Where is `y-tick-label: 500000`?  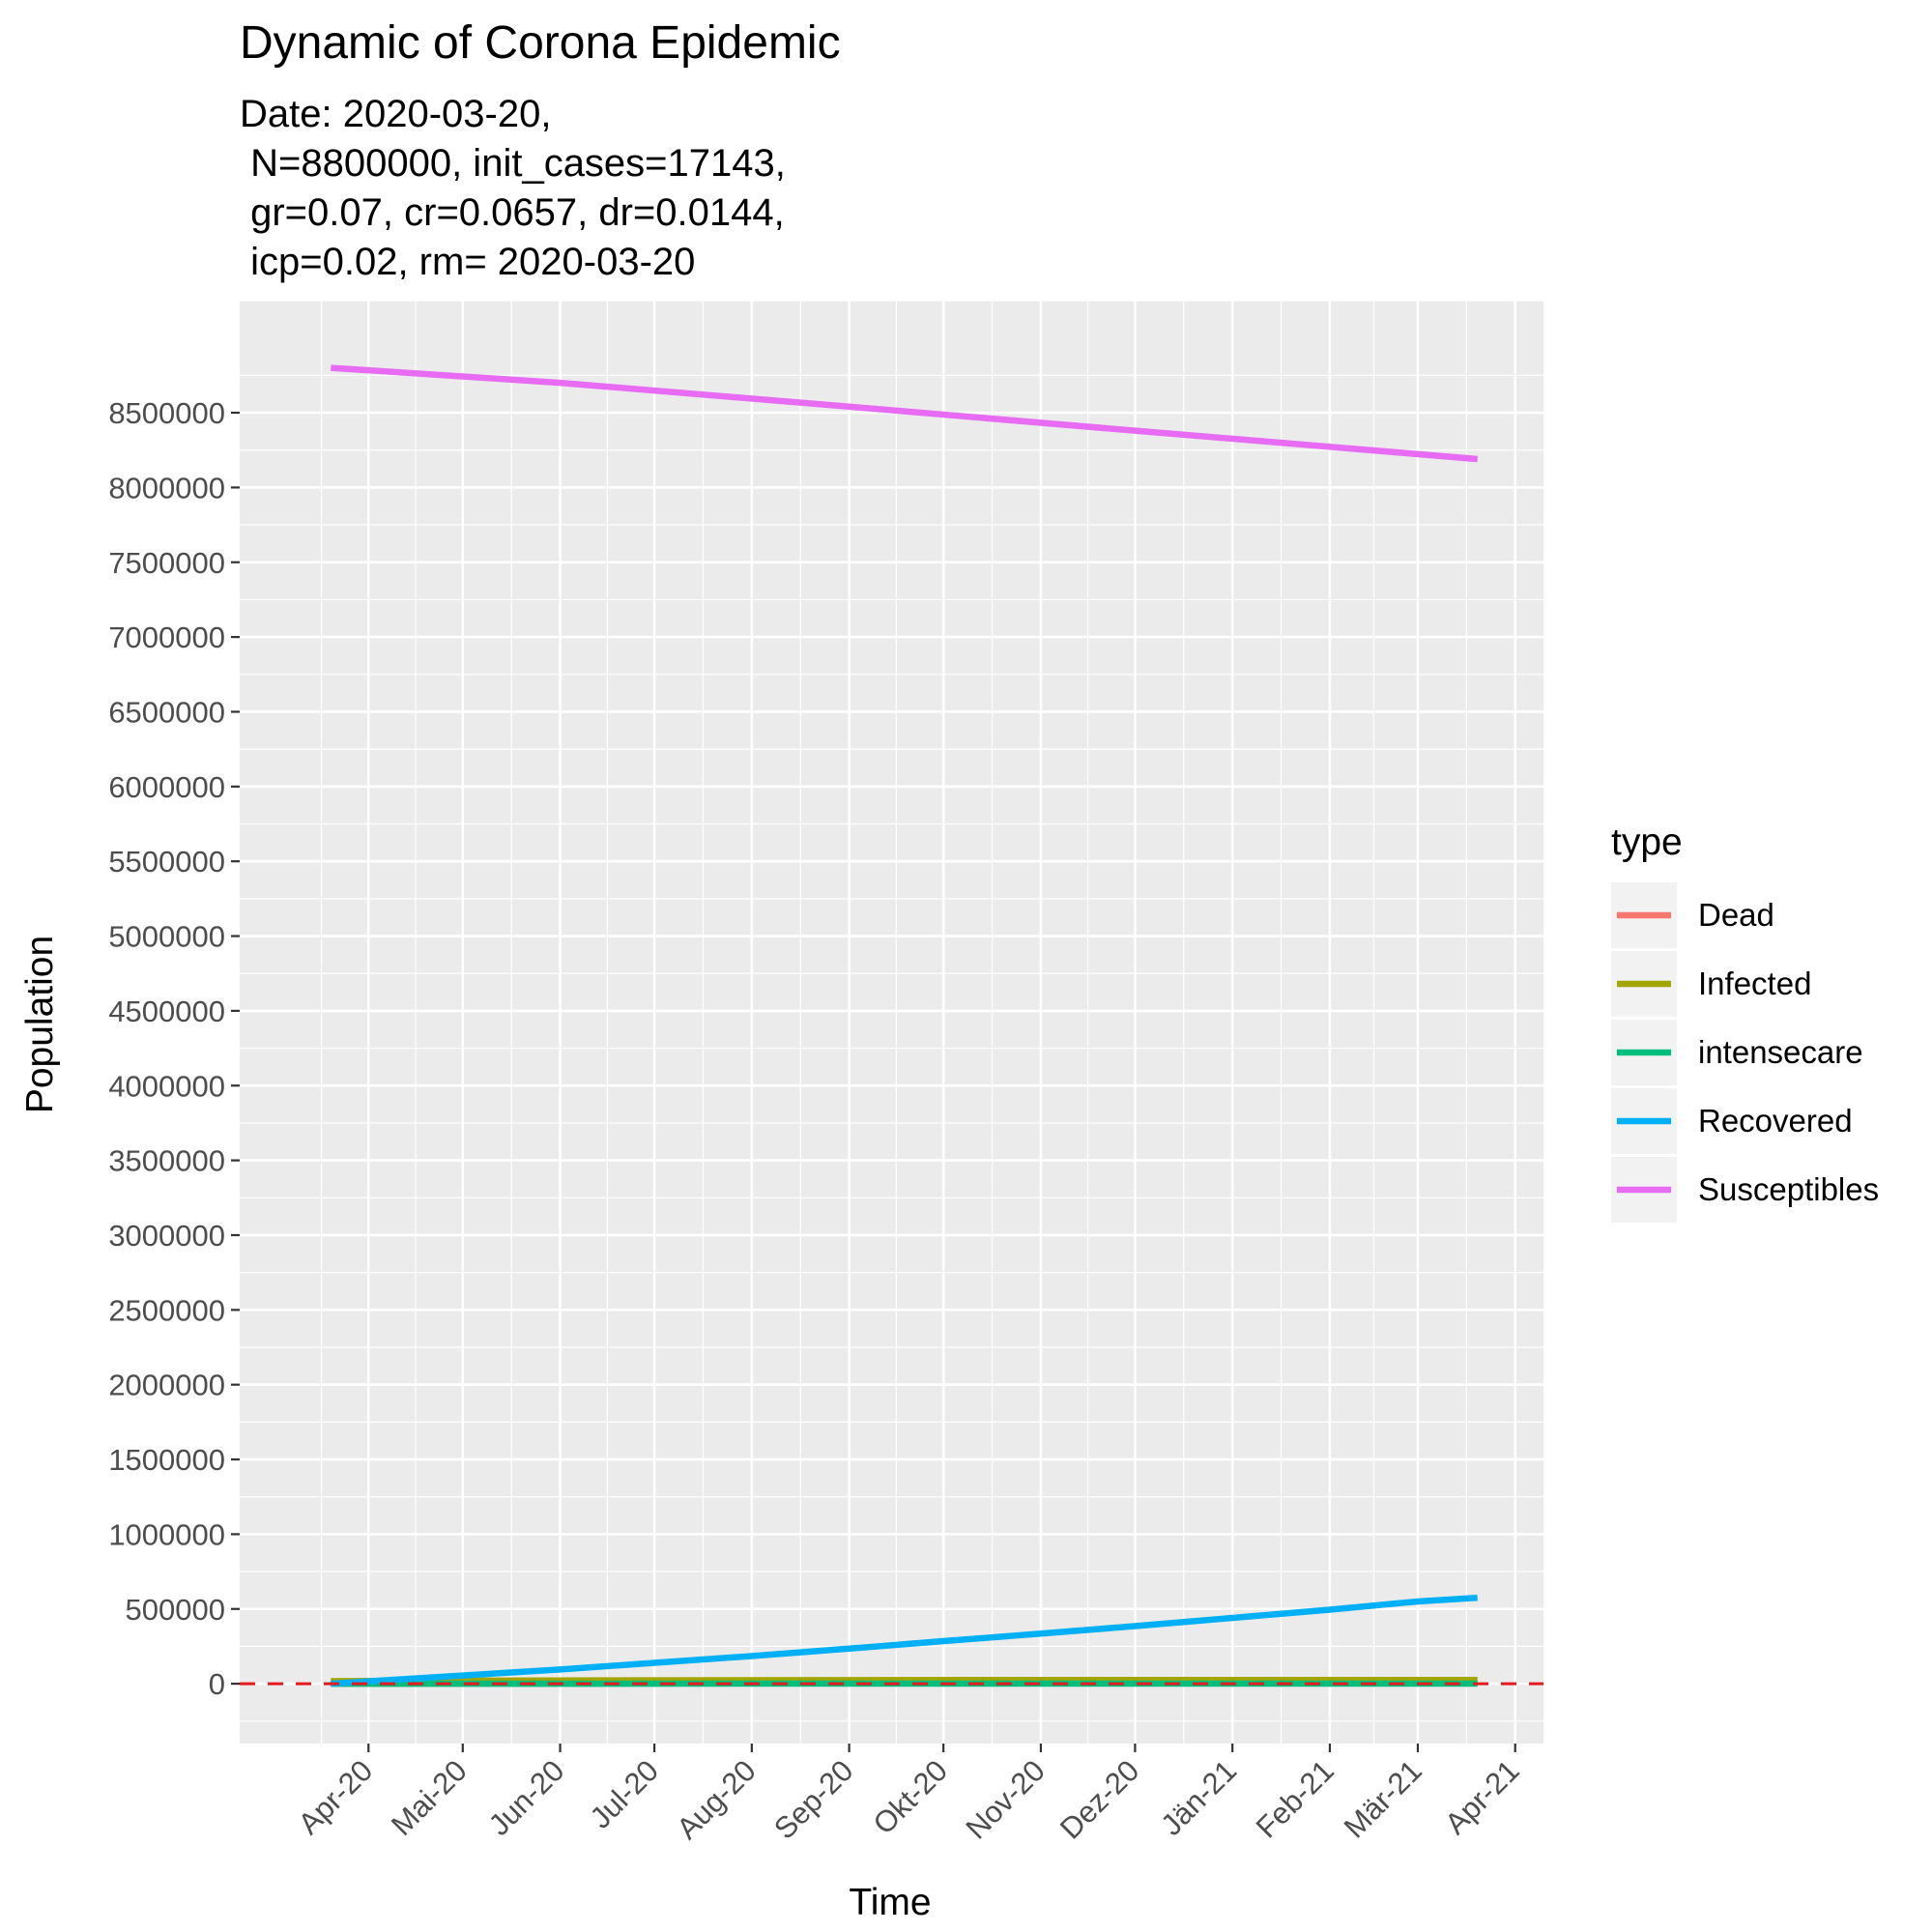 y-tick-label: 500000 is located at coordinates (175, 1610).